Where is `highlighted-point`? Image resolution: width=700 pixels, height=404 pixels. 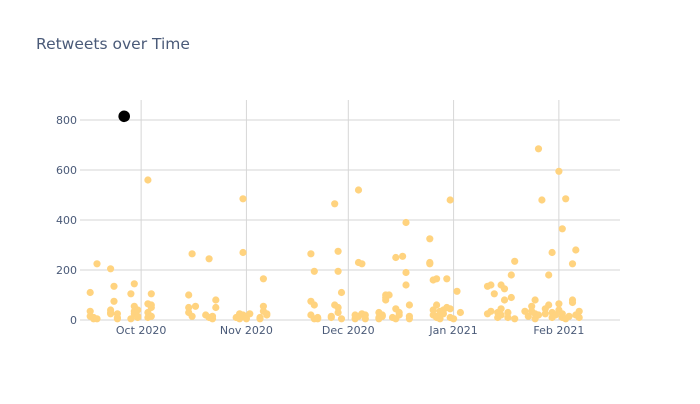
highlighted-point is located at coordinates (124, 116).